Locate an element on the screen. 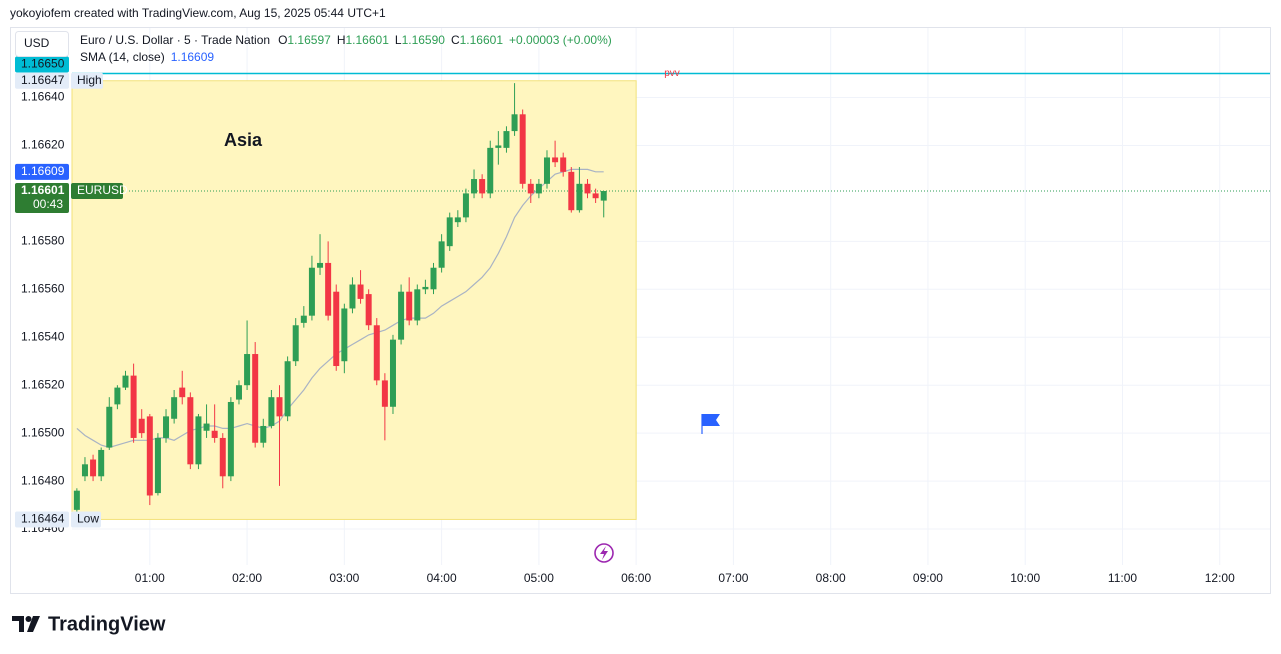 This screenshot has width=1281, height=654. x-tick-label: 04:00 is located at coordinates (442, 578).